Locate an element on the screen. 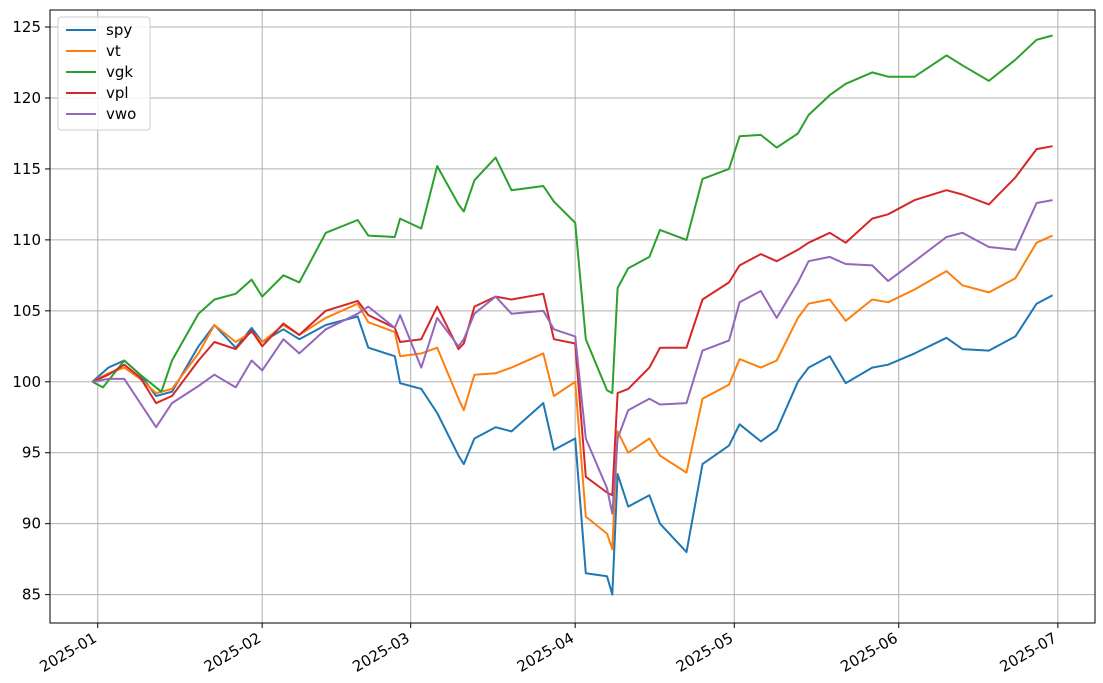 Image resolution: width=1103 pixels, height=683 pixels. legend: spy vt vgk vpl vwo is located at coordinates (104, 73).